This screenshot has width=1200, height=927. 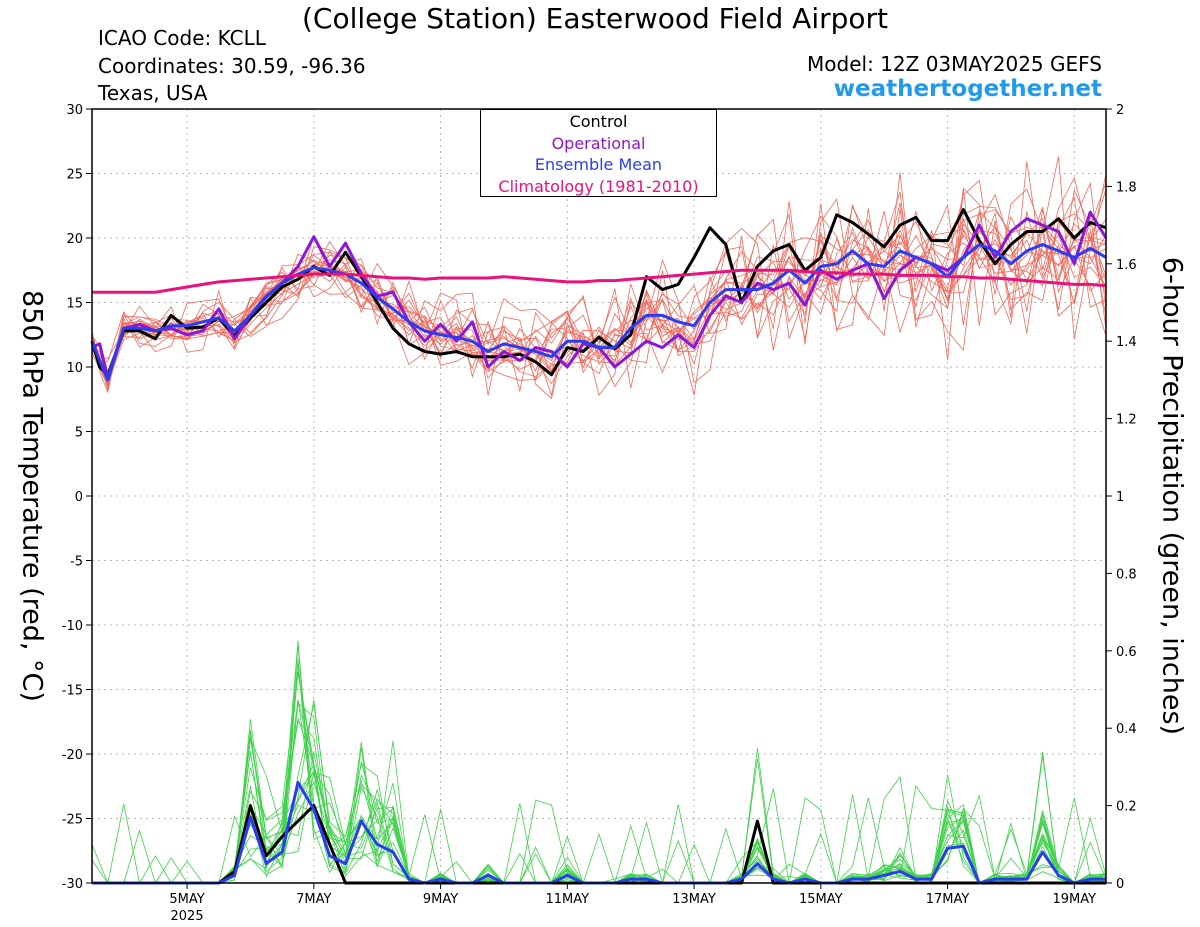 What do you see at coordinates (598, 164) in the screenshot?
I see `legend-entry-ensemble-mean: Ensemble Mean` at bounding box center [598, 164].